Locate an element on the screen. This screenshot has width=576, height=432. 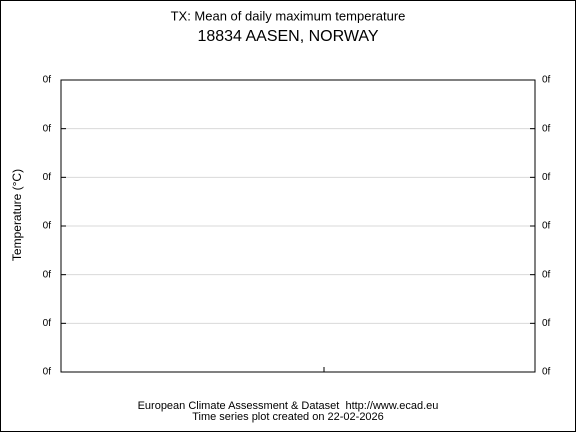
footer-line: Time series plot created on 22-02-2026 is located at coordinates (288, 417).